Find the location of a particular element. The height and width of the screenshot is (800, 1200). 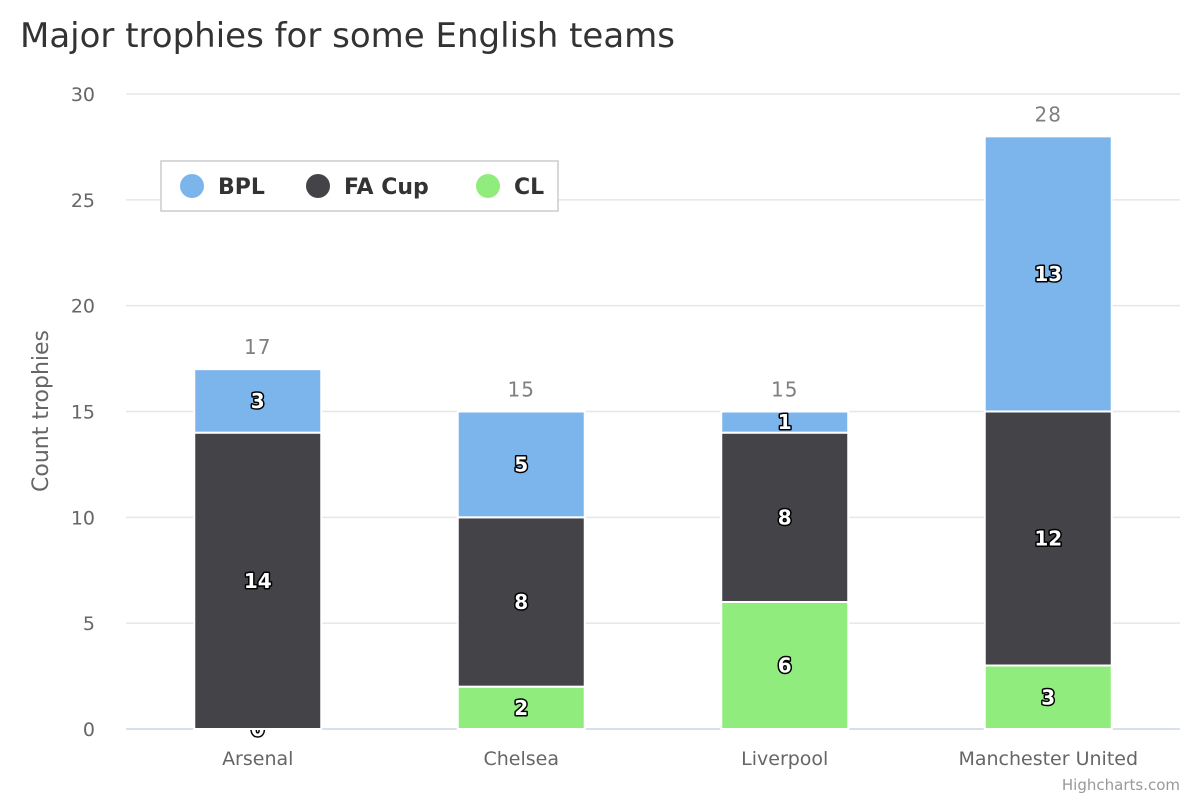

x-tick-label: Arsenal is located at coordinates (257, 759).